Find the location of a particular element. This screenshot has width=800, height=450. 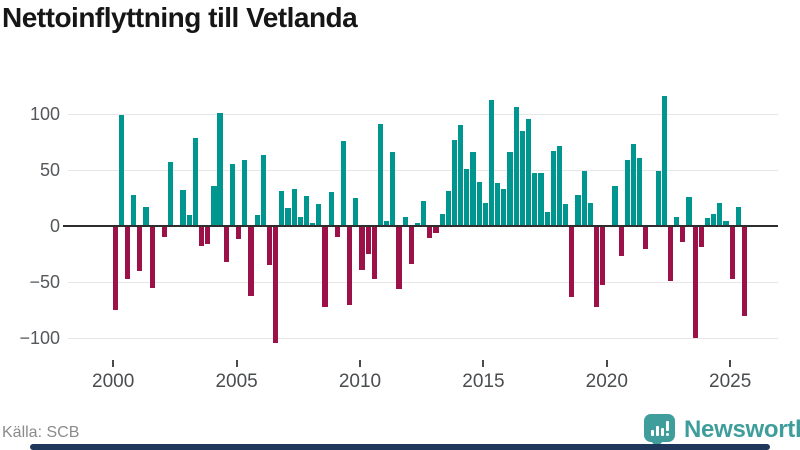

x-tick-label: 2005 is located at coordinates (236, 381).